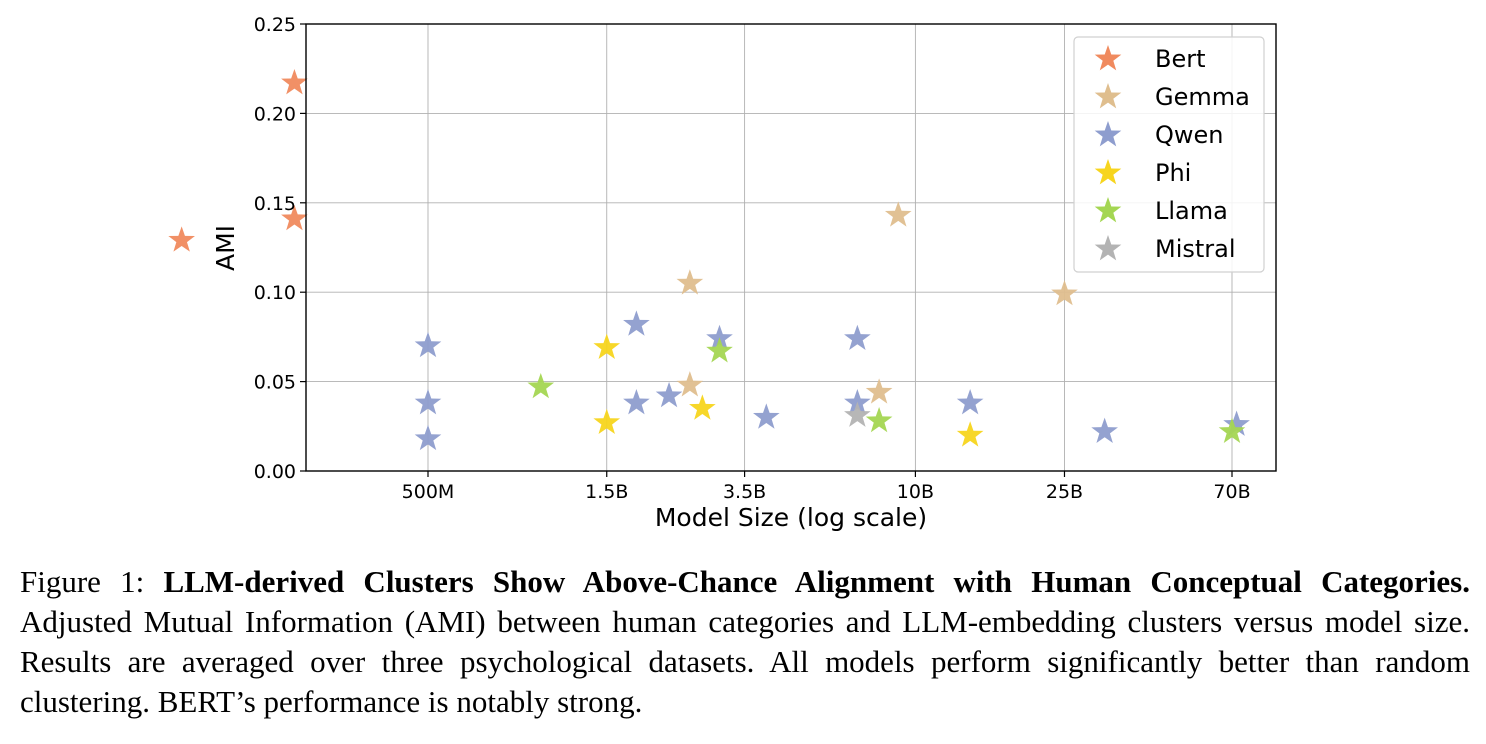 The width and height of the screenshot is (1486, 744). Describe the element at coordinates (275, 114) in the screenshot. I see `y-tick-label: 0.20` at that location.